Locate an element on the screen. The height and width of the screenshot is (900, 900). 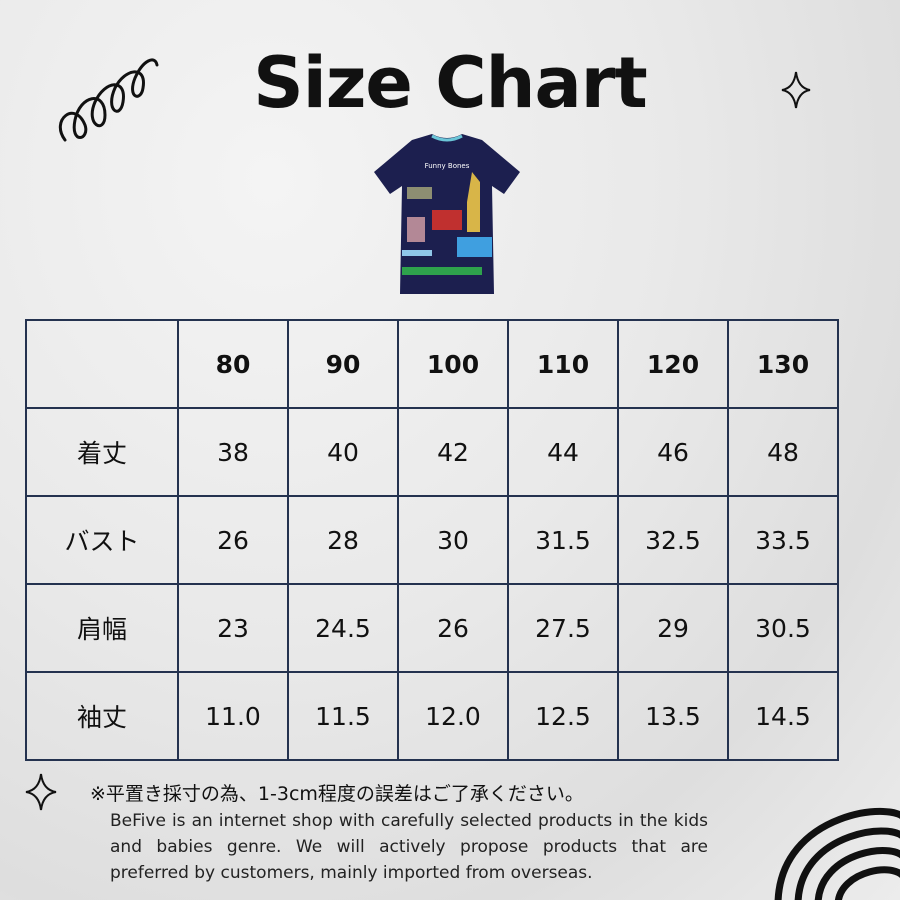
header-cell: 80 is located at coordinates (233, 364).